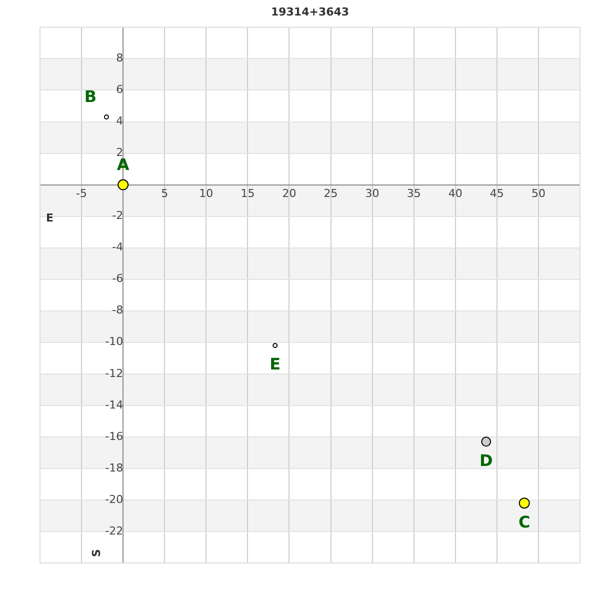 The width and height of the screenshot is (600, 600). I want to click on y-tick-label: -6, so click(118, 279).